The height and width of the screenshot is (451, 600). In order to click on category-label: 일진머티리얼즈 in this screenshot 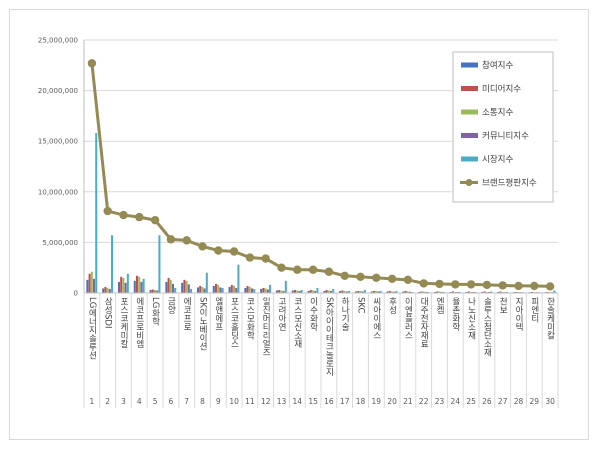, I will do `click(266, 327)`.